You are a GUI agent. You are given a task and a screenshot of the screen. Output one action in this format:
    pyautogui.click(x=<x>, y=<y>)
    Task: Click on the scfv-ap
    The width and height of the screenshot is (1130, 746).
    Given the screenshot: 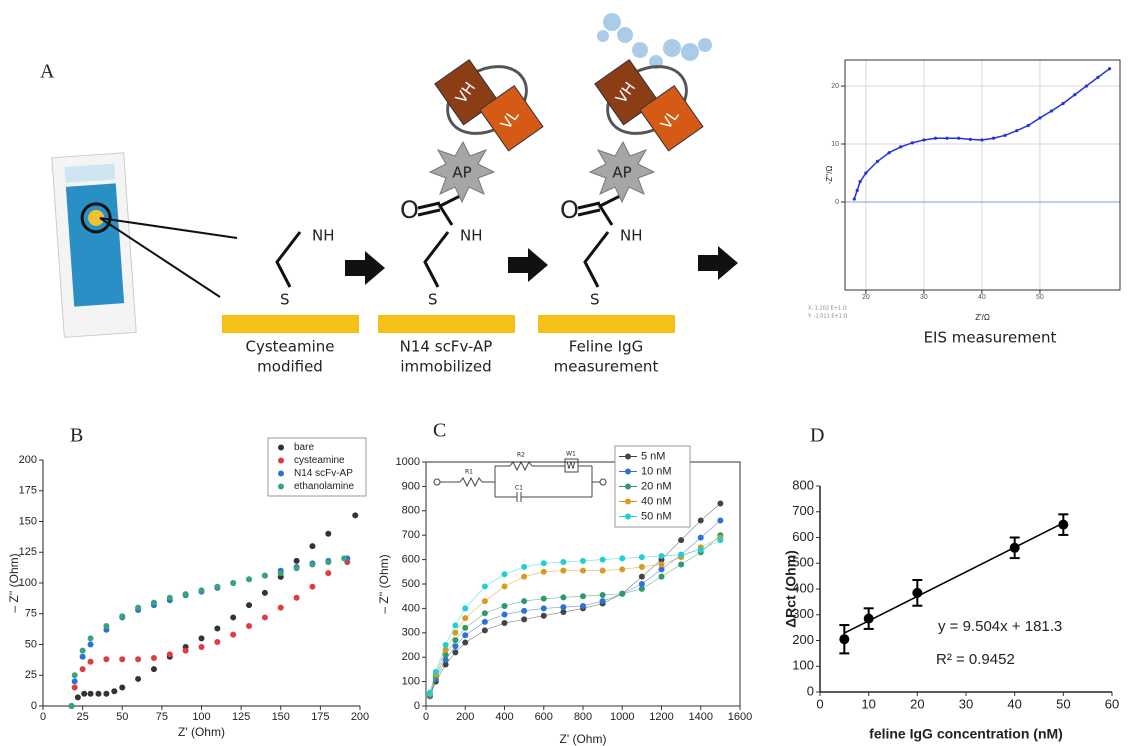 What is the action you would take?
    pyautogui.click(x=486, y=131)
    